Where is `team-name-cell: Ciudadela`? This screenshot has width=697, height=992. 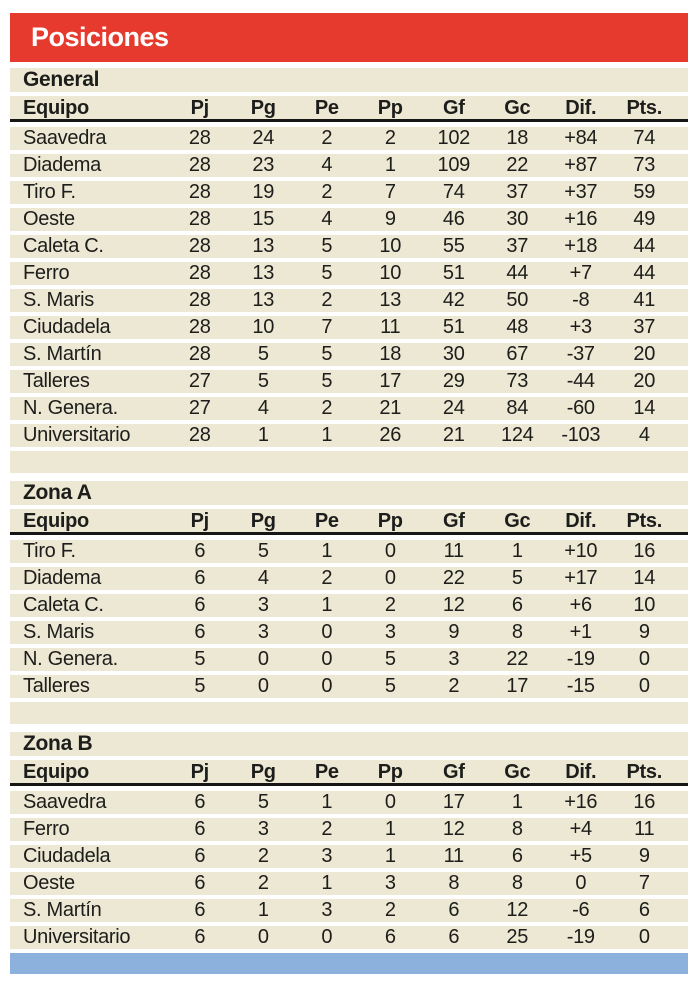 team-name-cell: Ciudadela is located at coordinates (67, 327).